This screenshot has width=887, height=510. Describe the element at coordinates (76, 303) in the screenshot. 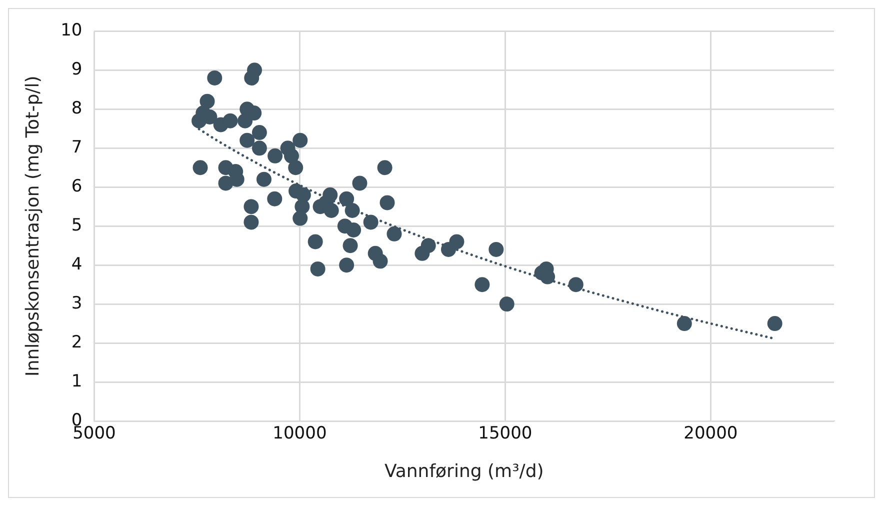

I see `y-tick-label: 3` at that location.